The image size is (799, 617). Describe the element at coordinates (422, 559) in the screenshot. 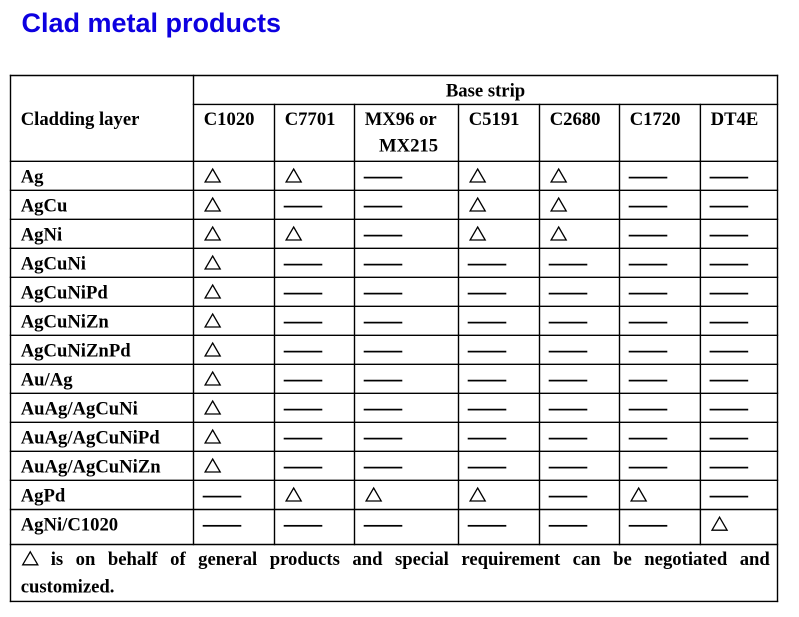

I see `svg-text: special` at that location.